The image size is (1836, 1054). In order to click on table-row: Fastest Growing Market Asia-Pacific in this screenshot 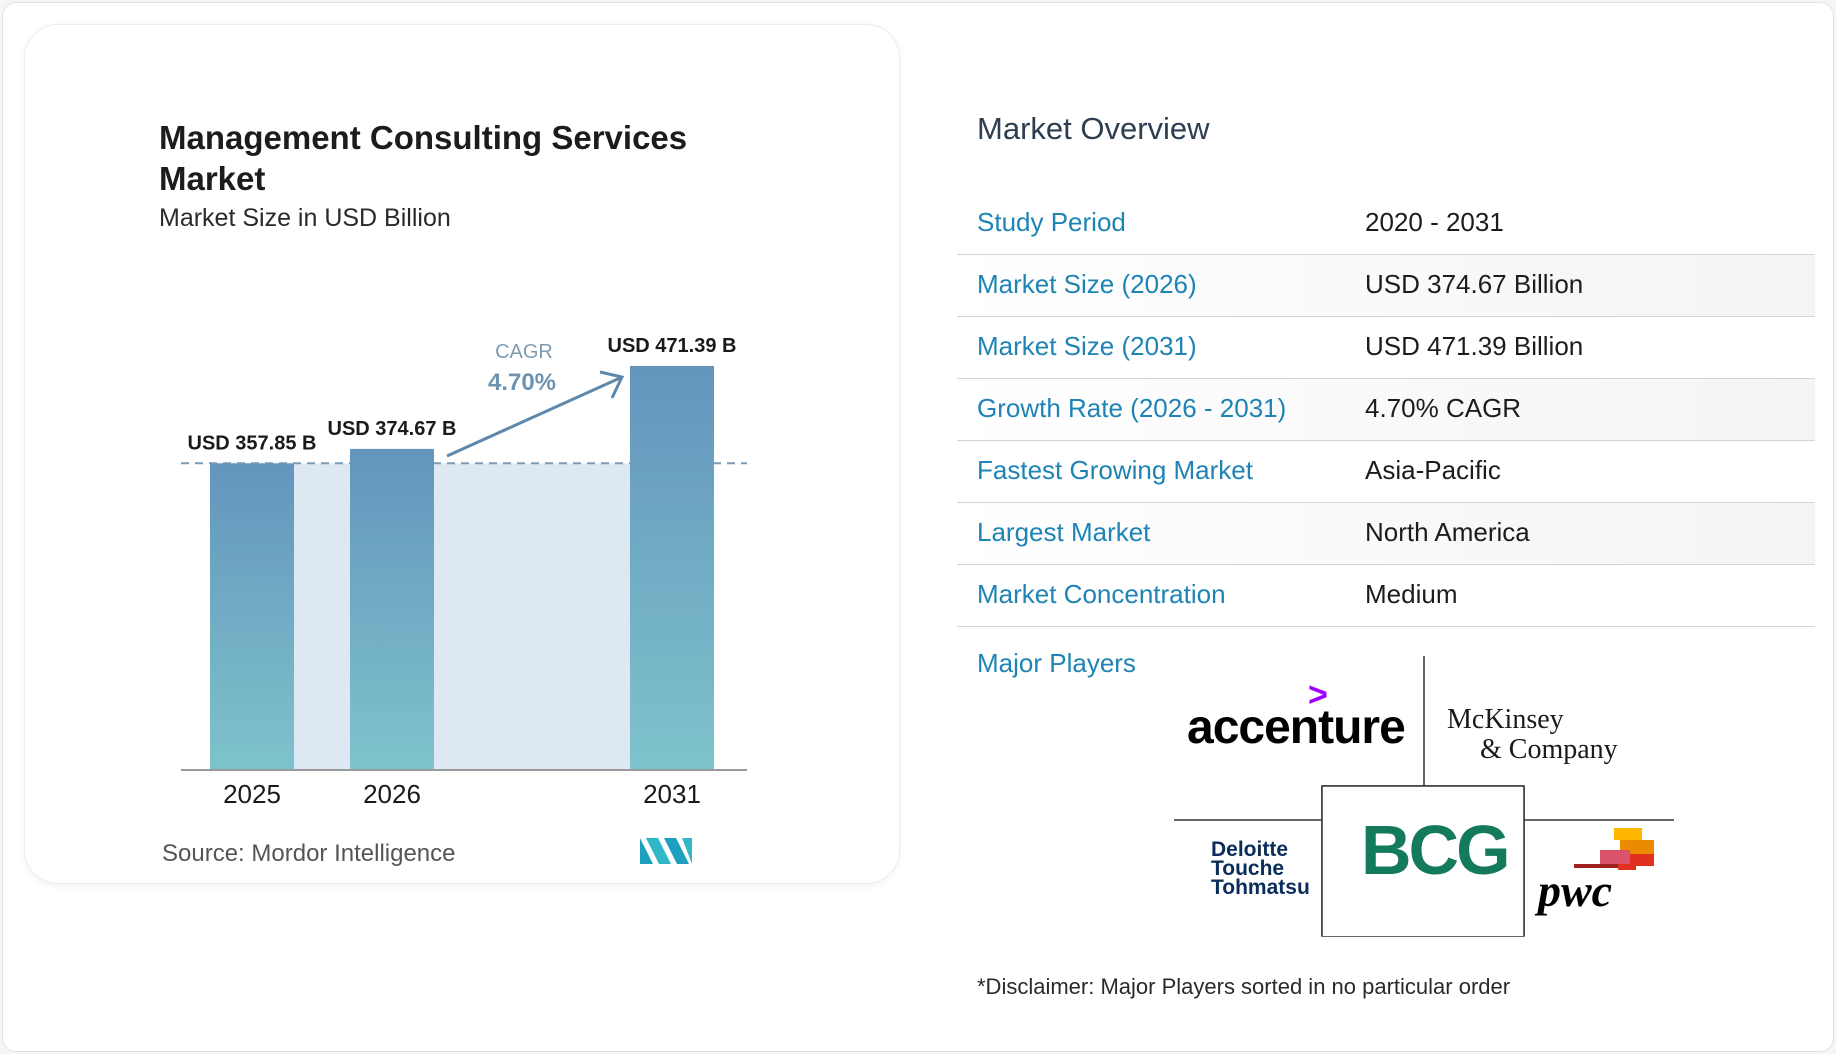, I will do `click(1386, 472)`.